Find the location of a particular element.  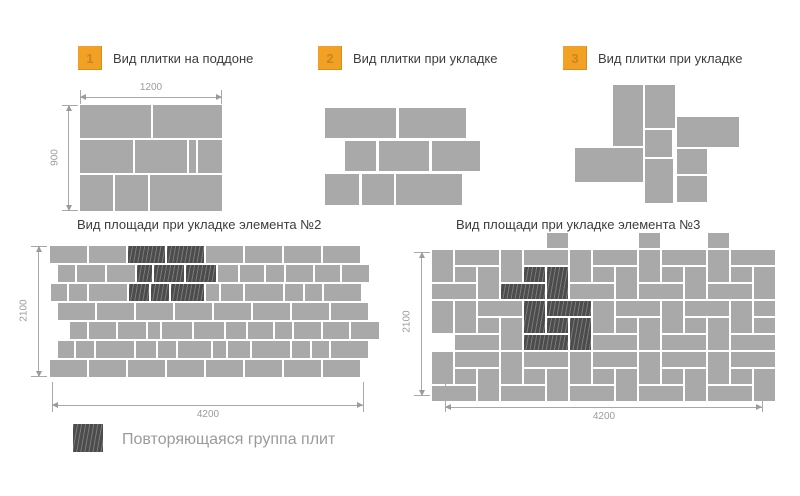

dim-label-area2-height: 2100 is located at coordinates (24, 310).